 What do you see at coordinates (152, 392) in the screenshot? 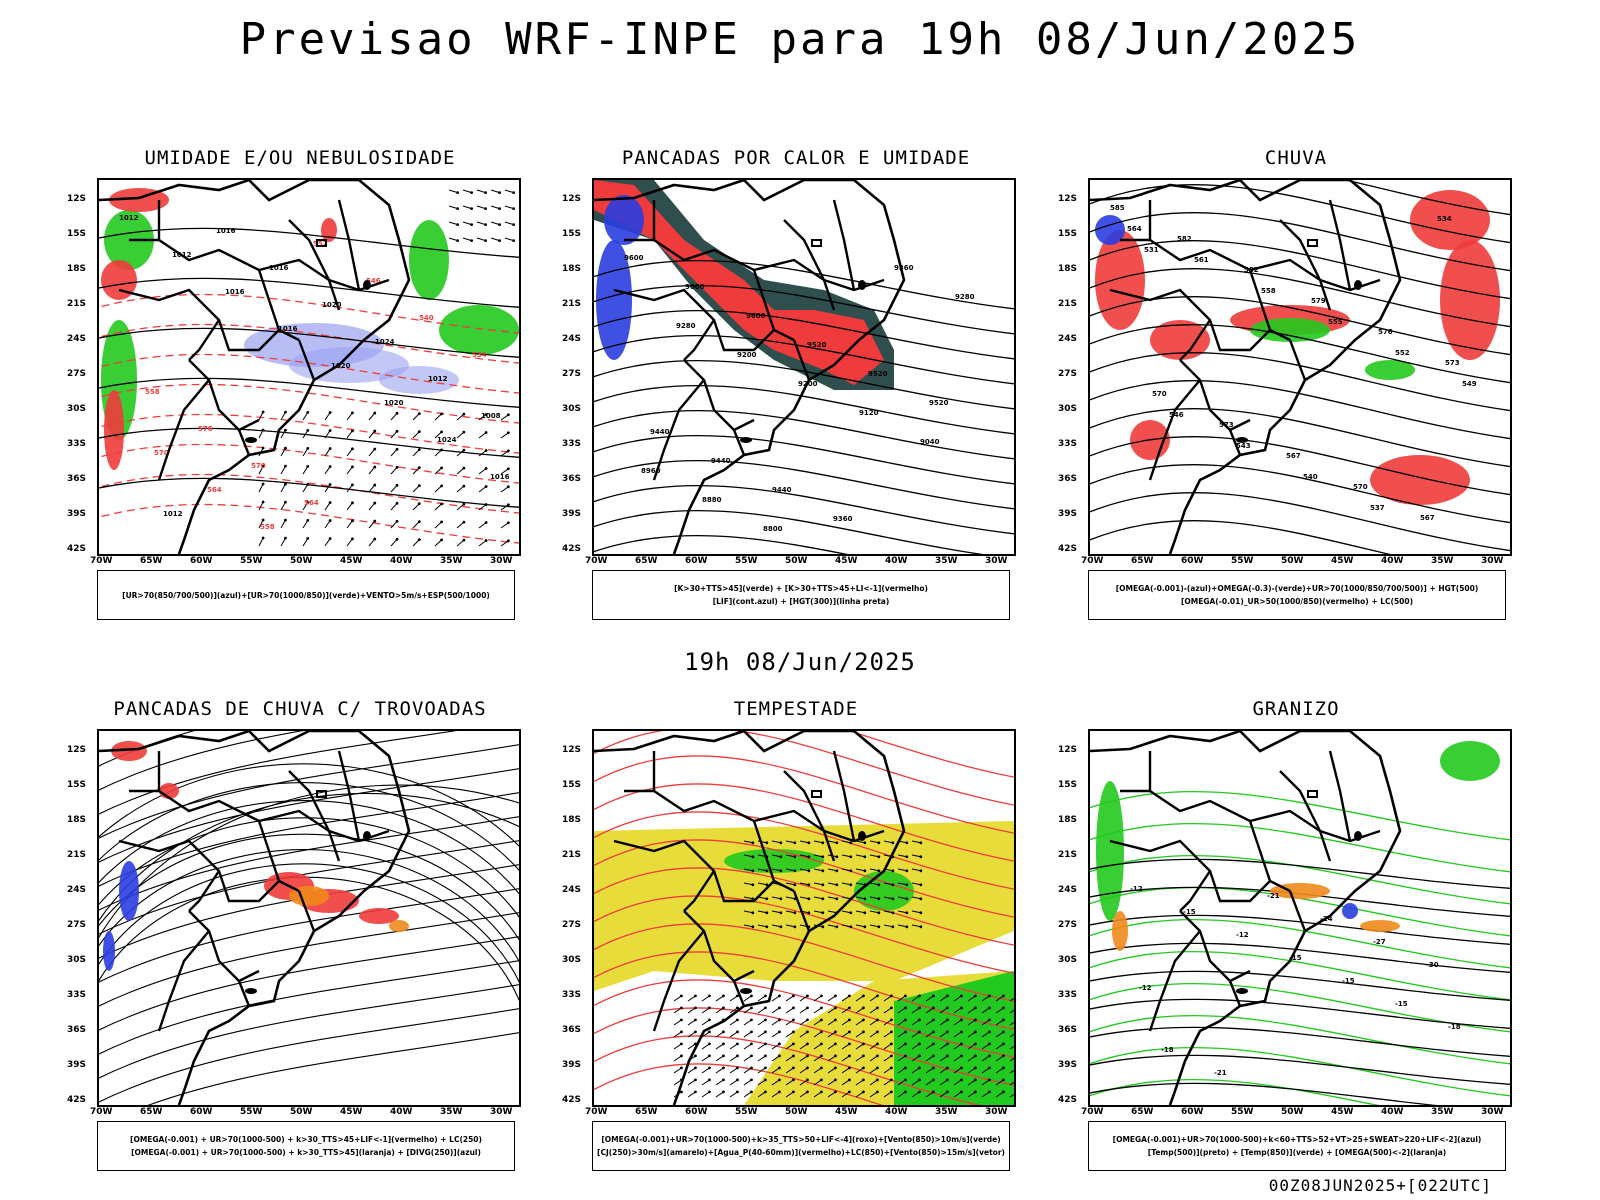
I see `contour-label: 558` at bounding box center [152, 392].